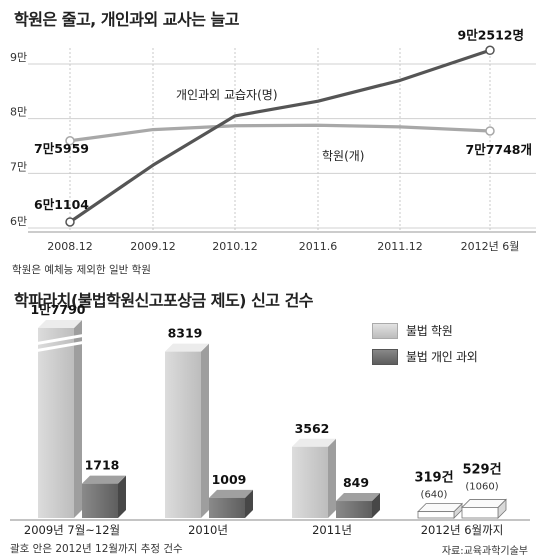 Image resolution: width=540 pixels, height=560 pixels. Describe the element at coordinates (61, 148) in the screenshot. I see `academy-start-label: 7만5959` at that location.